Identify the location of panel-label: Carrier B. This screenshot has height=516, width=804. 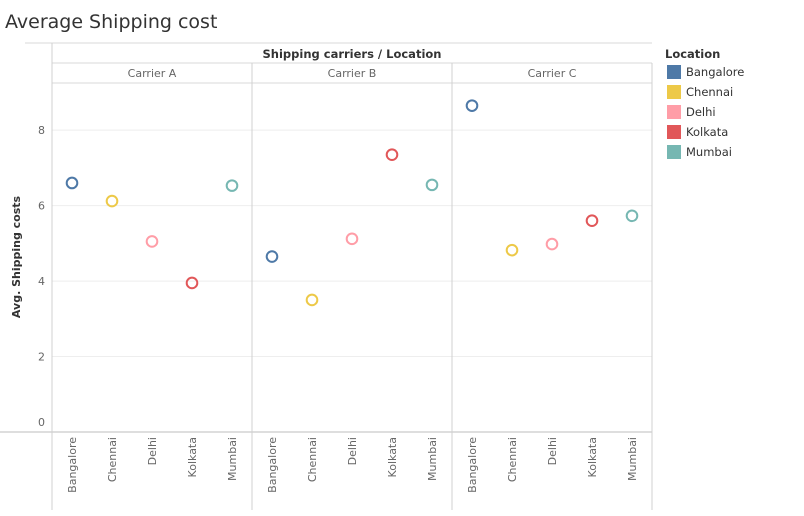
(352, 73).